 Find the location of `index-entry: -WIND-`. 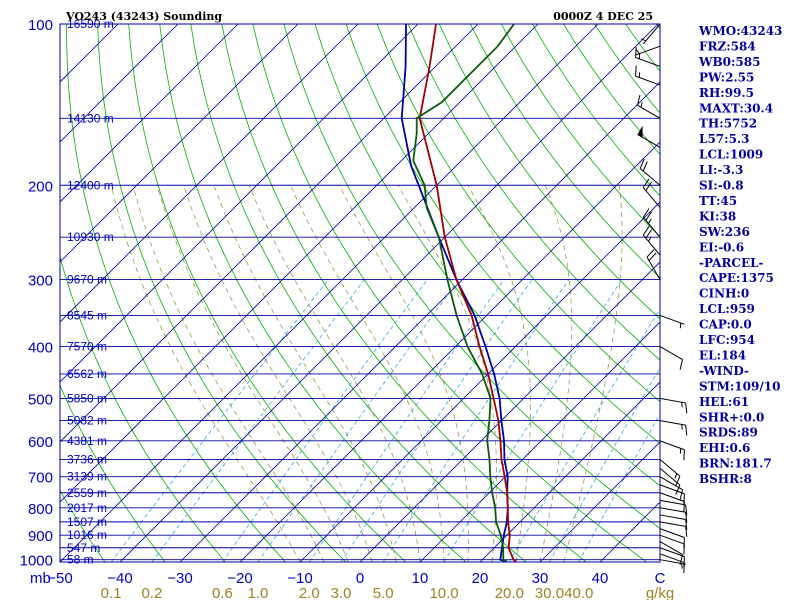

index-entry: -WIND- is located at coordinates (724, 371).